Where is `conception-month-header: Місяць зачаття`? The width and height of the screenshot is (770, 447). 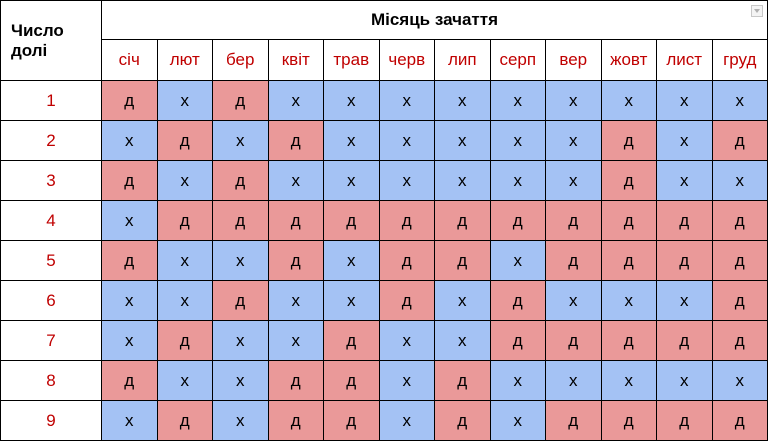
conception-month-header: Місяць зачаття is located at coordinates (434, 20).